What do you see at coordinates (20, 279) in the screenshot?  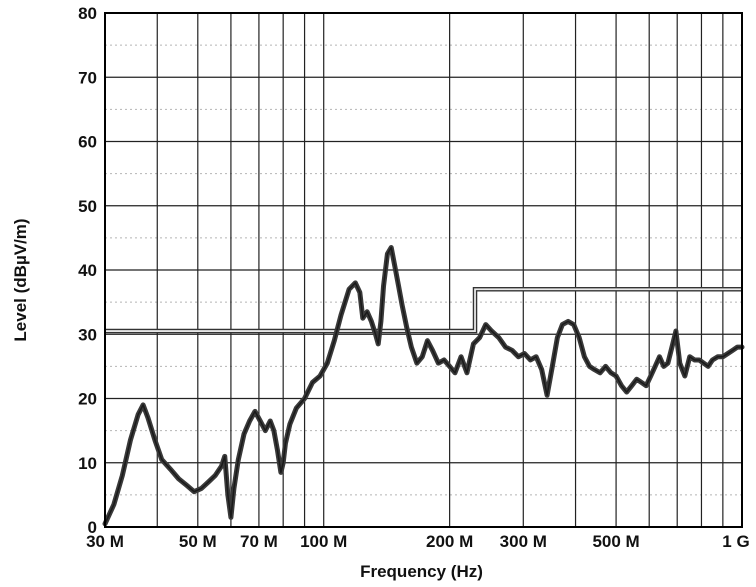 I see `y-axis-title: Level (dBµV/m)` at bounding box center [20, 279].